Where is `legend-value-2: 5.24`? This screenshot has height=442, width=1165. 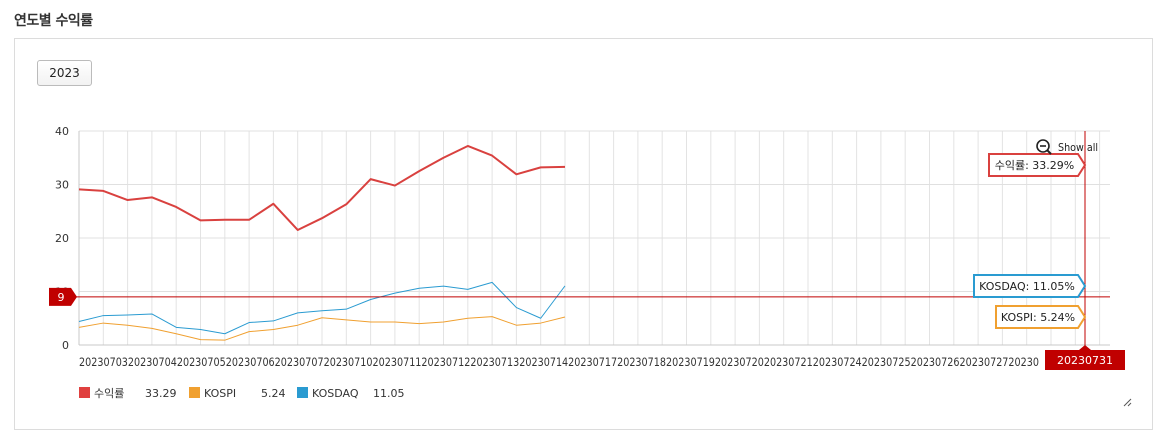
legend-value-2: 5.24 is located at coordinates (273, 393).